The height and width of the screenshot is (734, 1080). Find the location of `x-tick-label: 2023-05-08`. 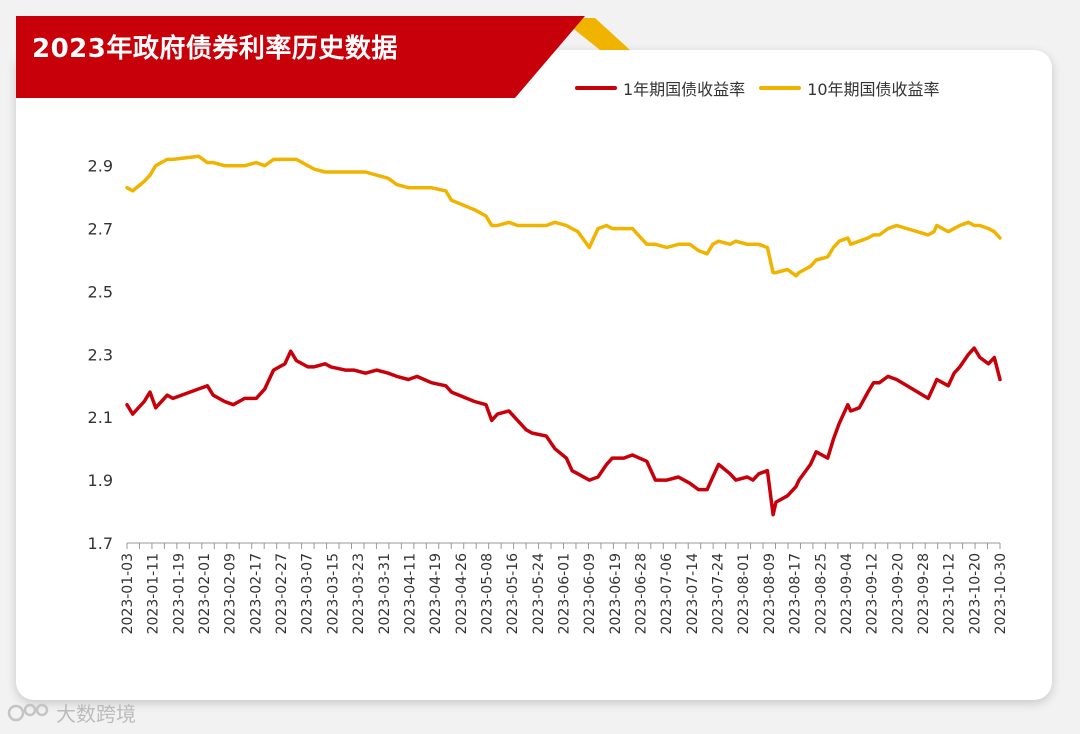

x-tick-label: 2023-05-08 is located at coordinates (487, 593).